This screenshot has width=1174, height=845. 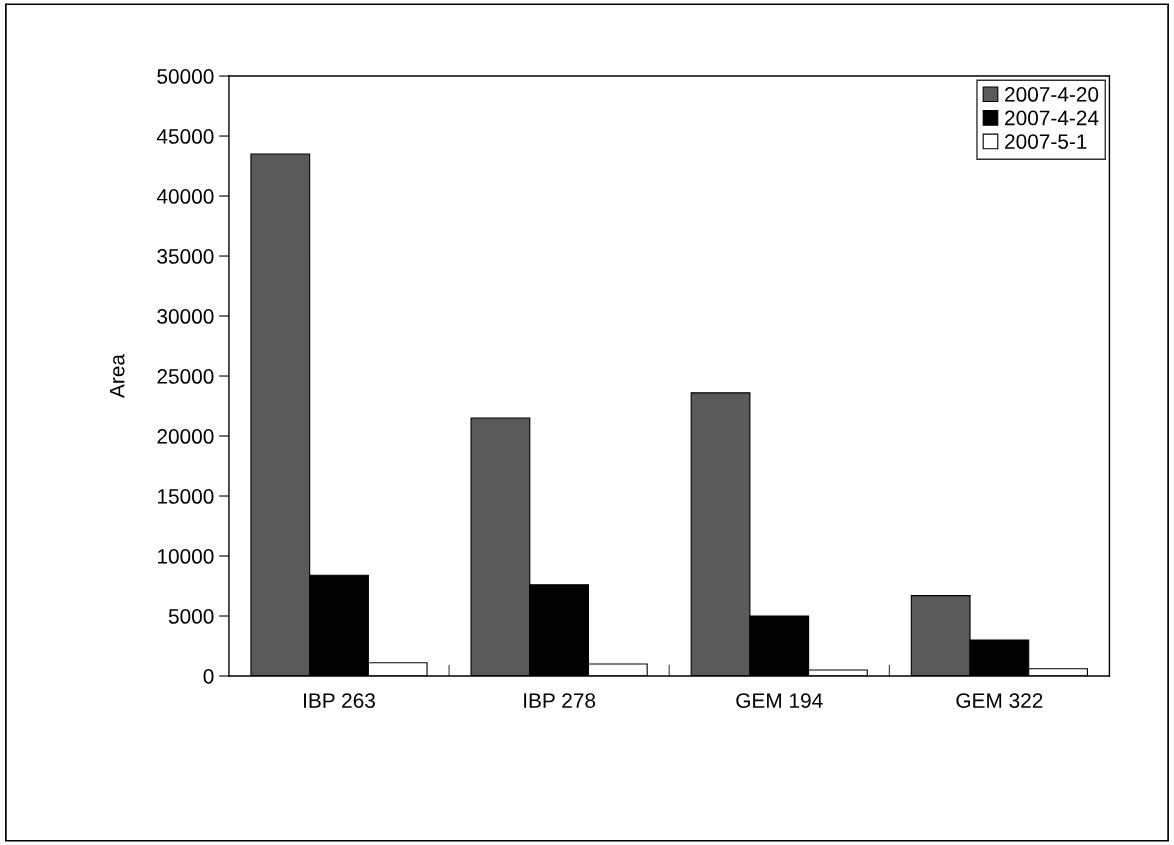 What do you see at coordinates (339, 700) in the screenshot?
I see `x-tick-label: IBP 263` at bounding box center [339, 700].